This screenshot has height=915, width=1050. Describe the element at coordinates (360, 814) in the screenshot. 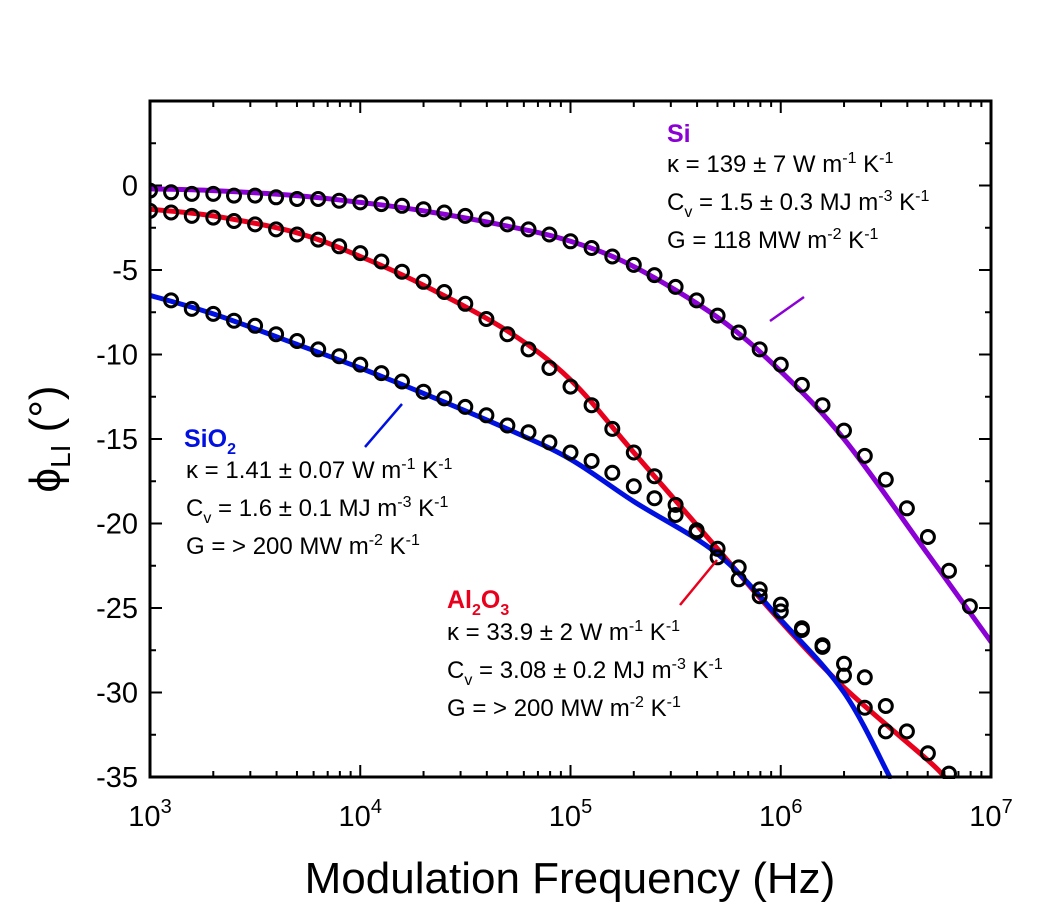

I see `x-tick-label: 10⁴` at that location.